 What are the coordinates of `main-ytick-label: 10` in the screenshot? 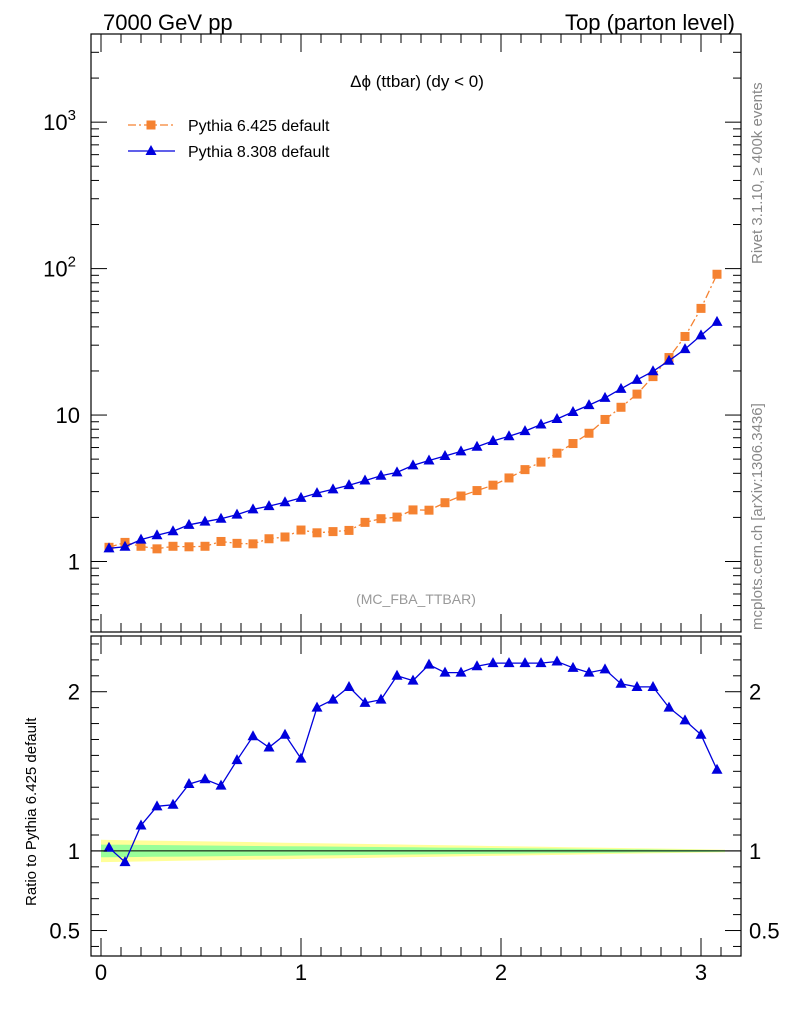 It's located at (68, 415).